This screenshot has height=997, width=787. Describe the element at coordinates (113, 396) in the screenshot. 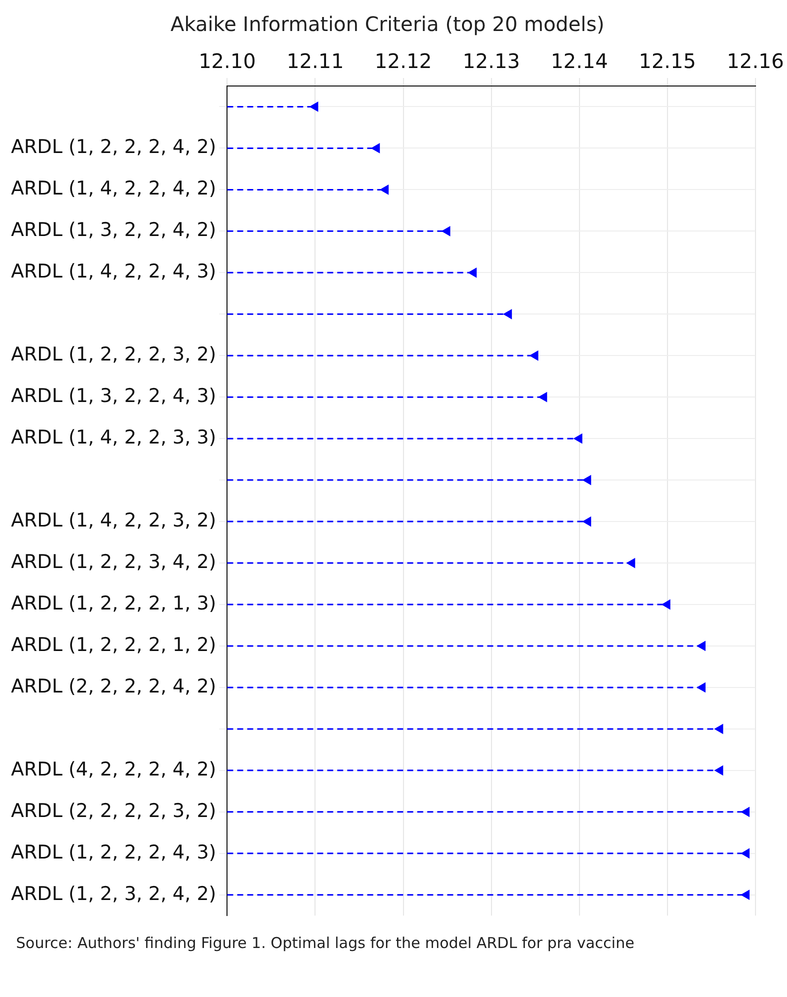

I see `y-tick-label: ARDL (1, 3, 2, 2, 4, 3)` at that location.